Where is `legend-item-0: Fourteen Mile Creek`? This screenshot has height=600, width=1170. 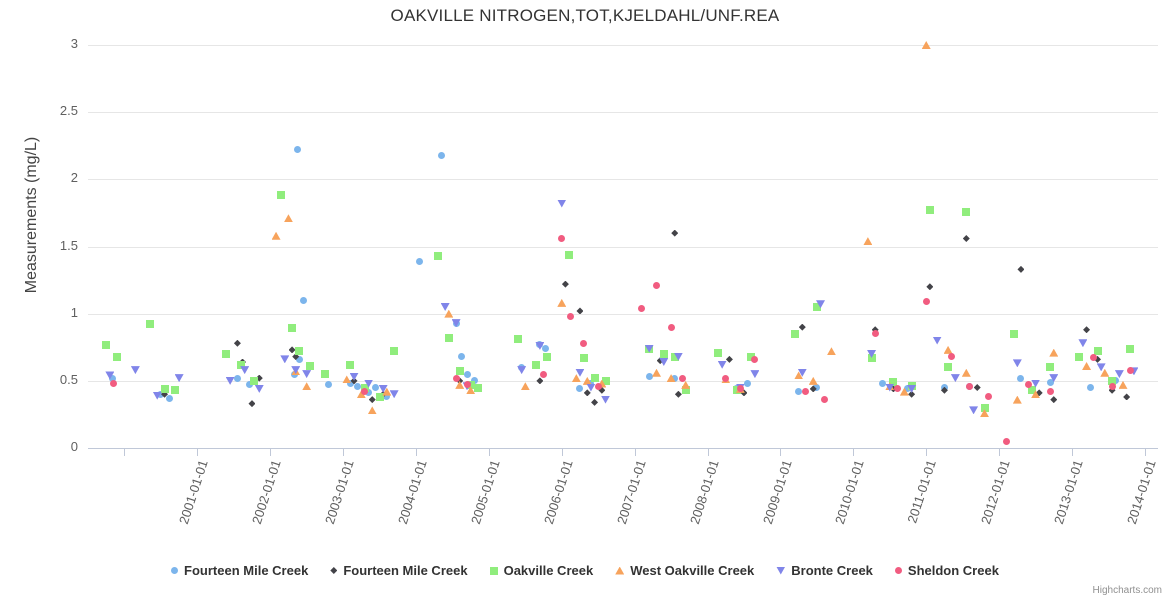 legend-item-0: Fourteen Mile Creek is located at coordinates (239, 570).